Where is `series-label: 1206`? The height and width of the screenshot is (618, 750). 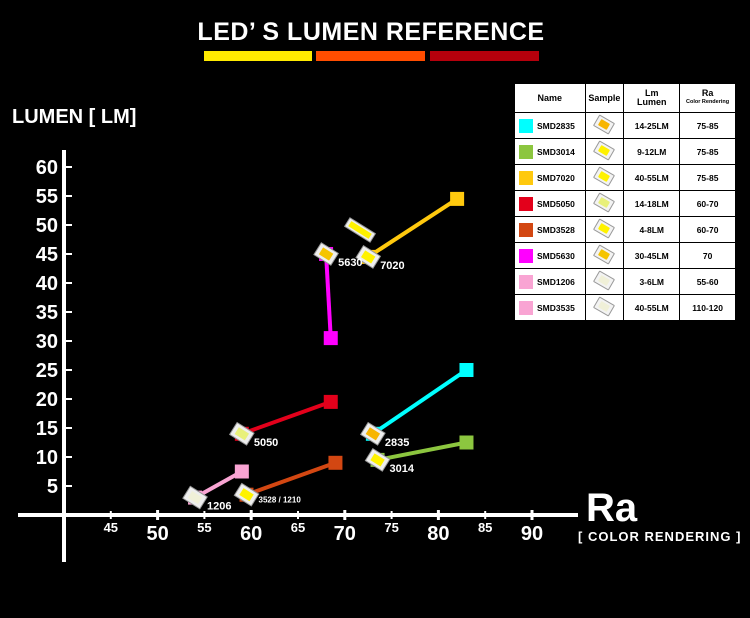 series-label: 1206 is located at coordinates (219, 507).